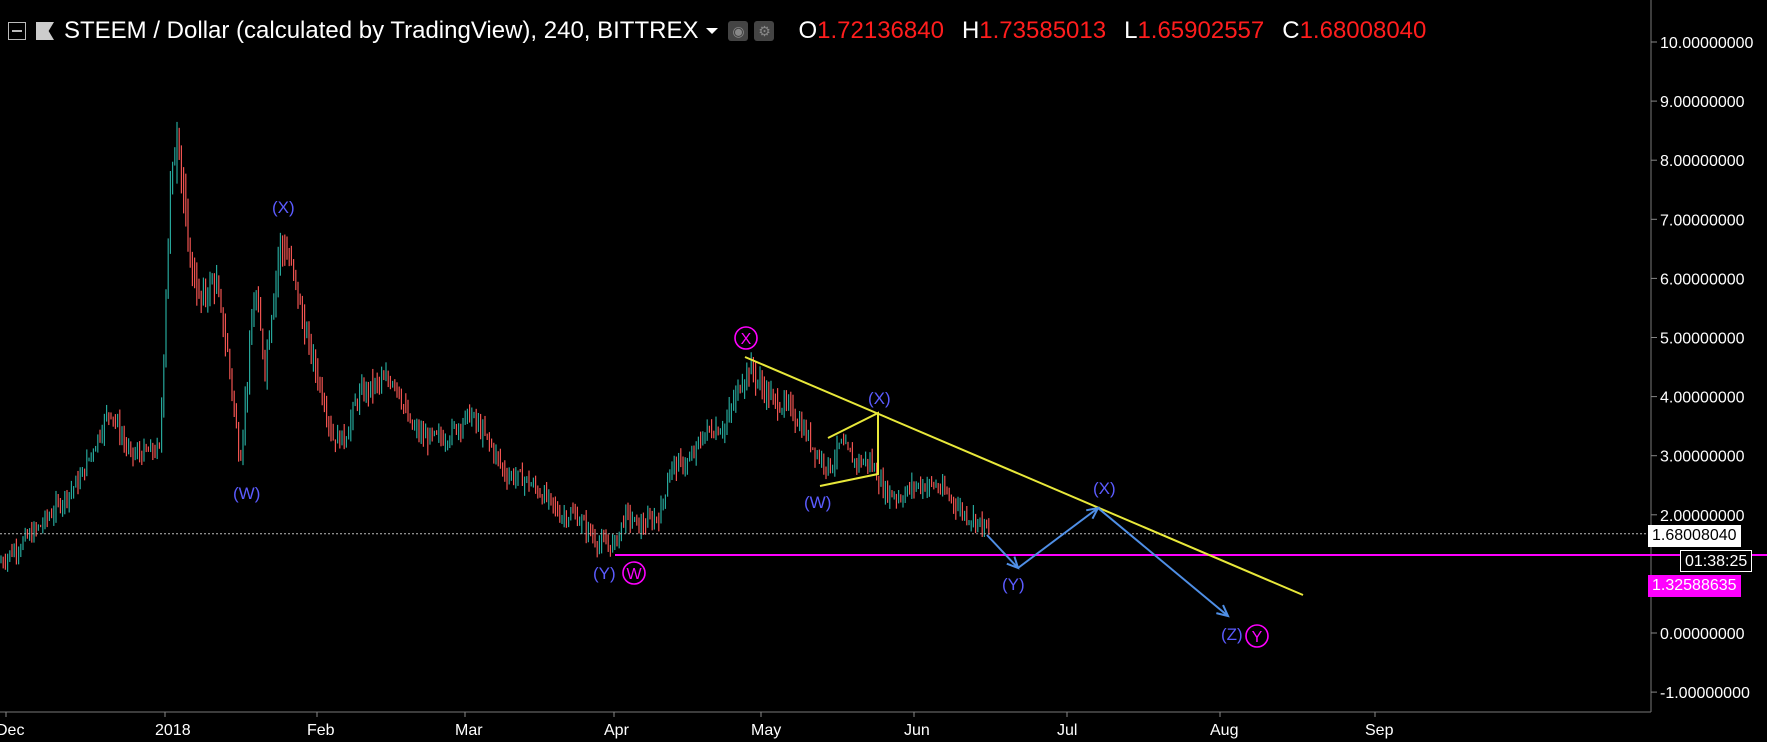 The image size is (1767, 742). I want to click on time-tick-label: Apr, so click(617, 730).